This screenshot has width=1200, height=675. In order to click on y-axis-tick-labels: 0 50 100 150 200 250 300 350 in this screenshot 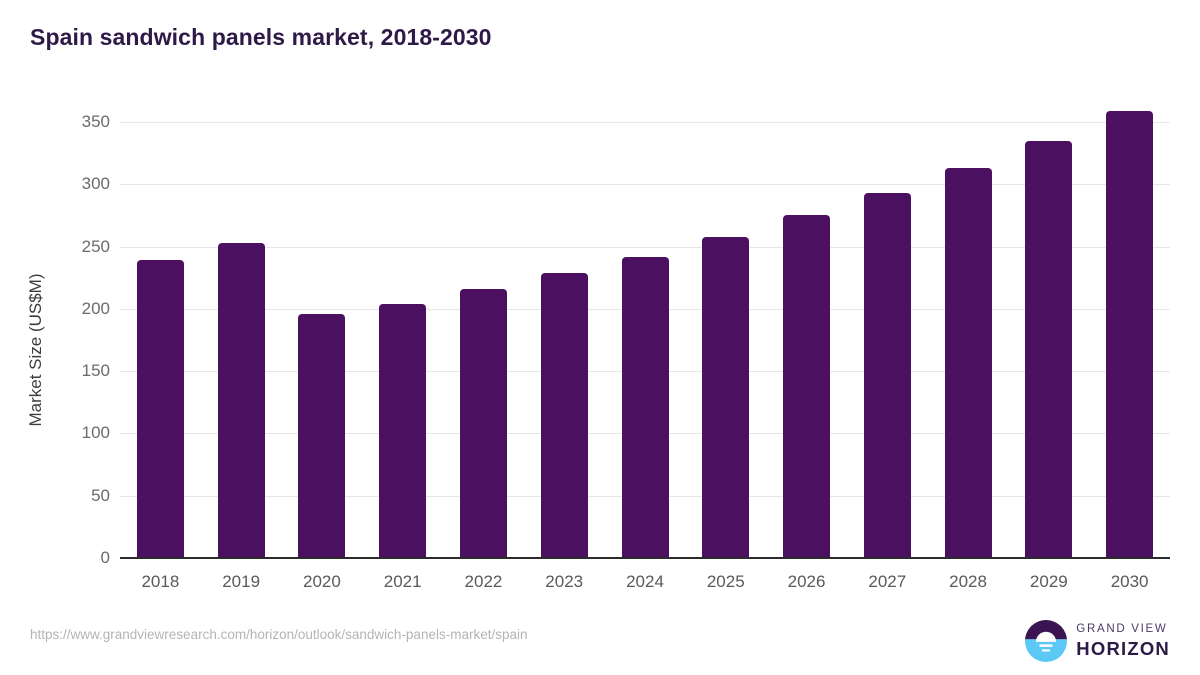, I will do `click(75, 337)`.